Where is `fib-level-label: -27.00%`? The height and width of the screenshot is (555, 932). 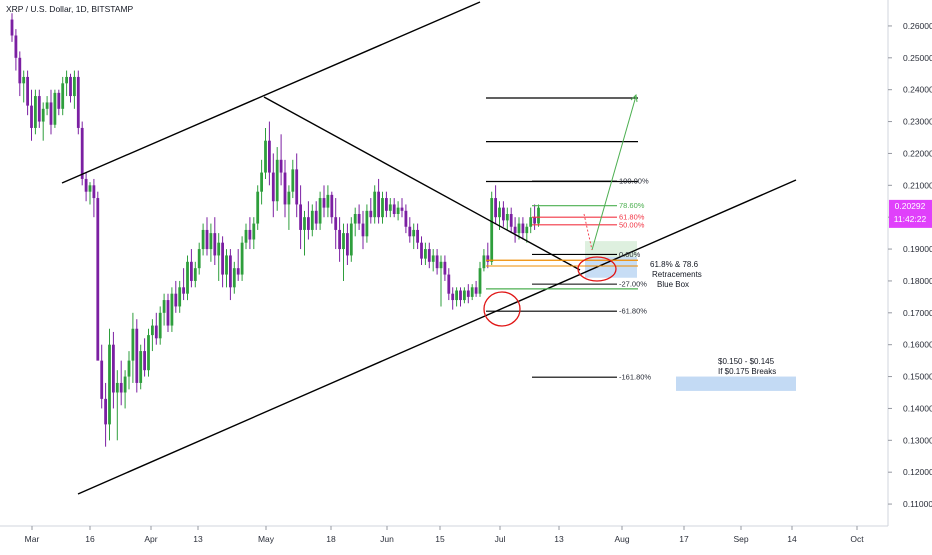 fib-level-label: -27.00% is located at coordinates (633, 284).